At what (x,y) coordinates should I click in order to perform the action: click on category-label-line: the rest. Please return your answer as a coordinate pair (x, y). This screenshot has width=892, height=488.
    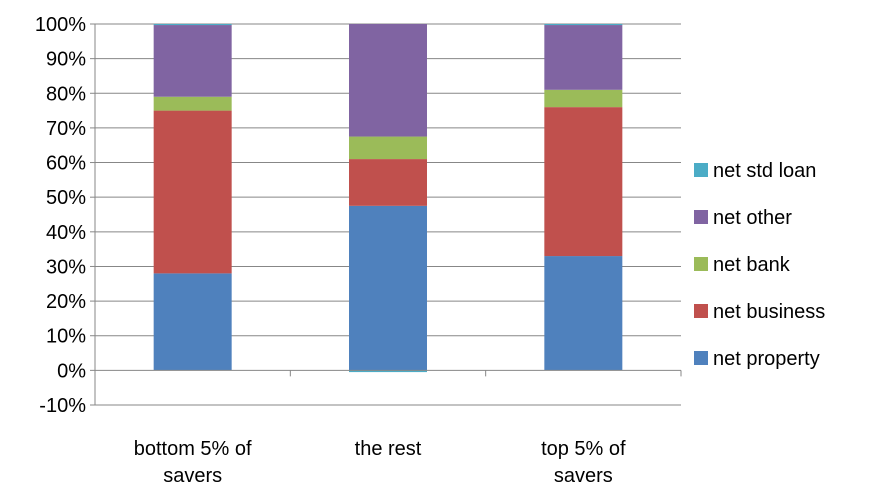
    Looking at the image, I should click on (388, 449).